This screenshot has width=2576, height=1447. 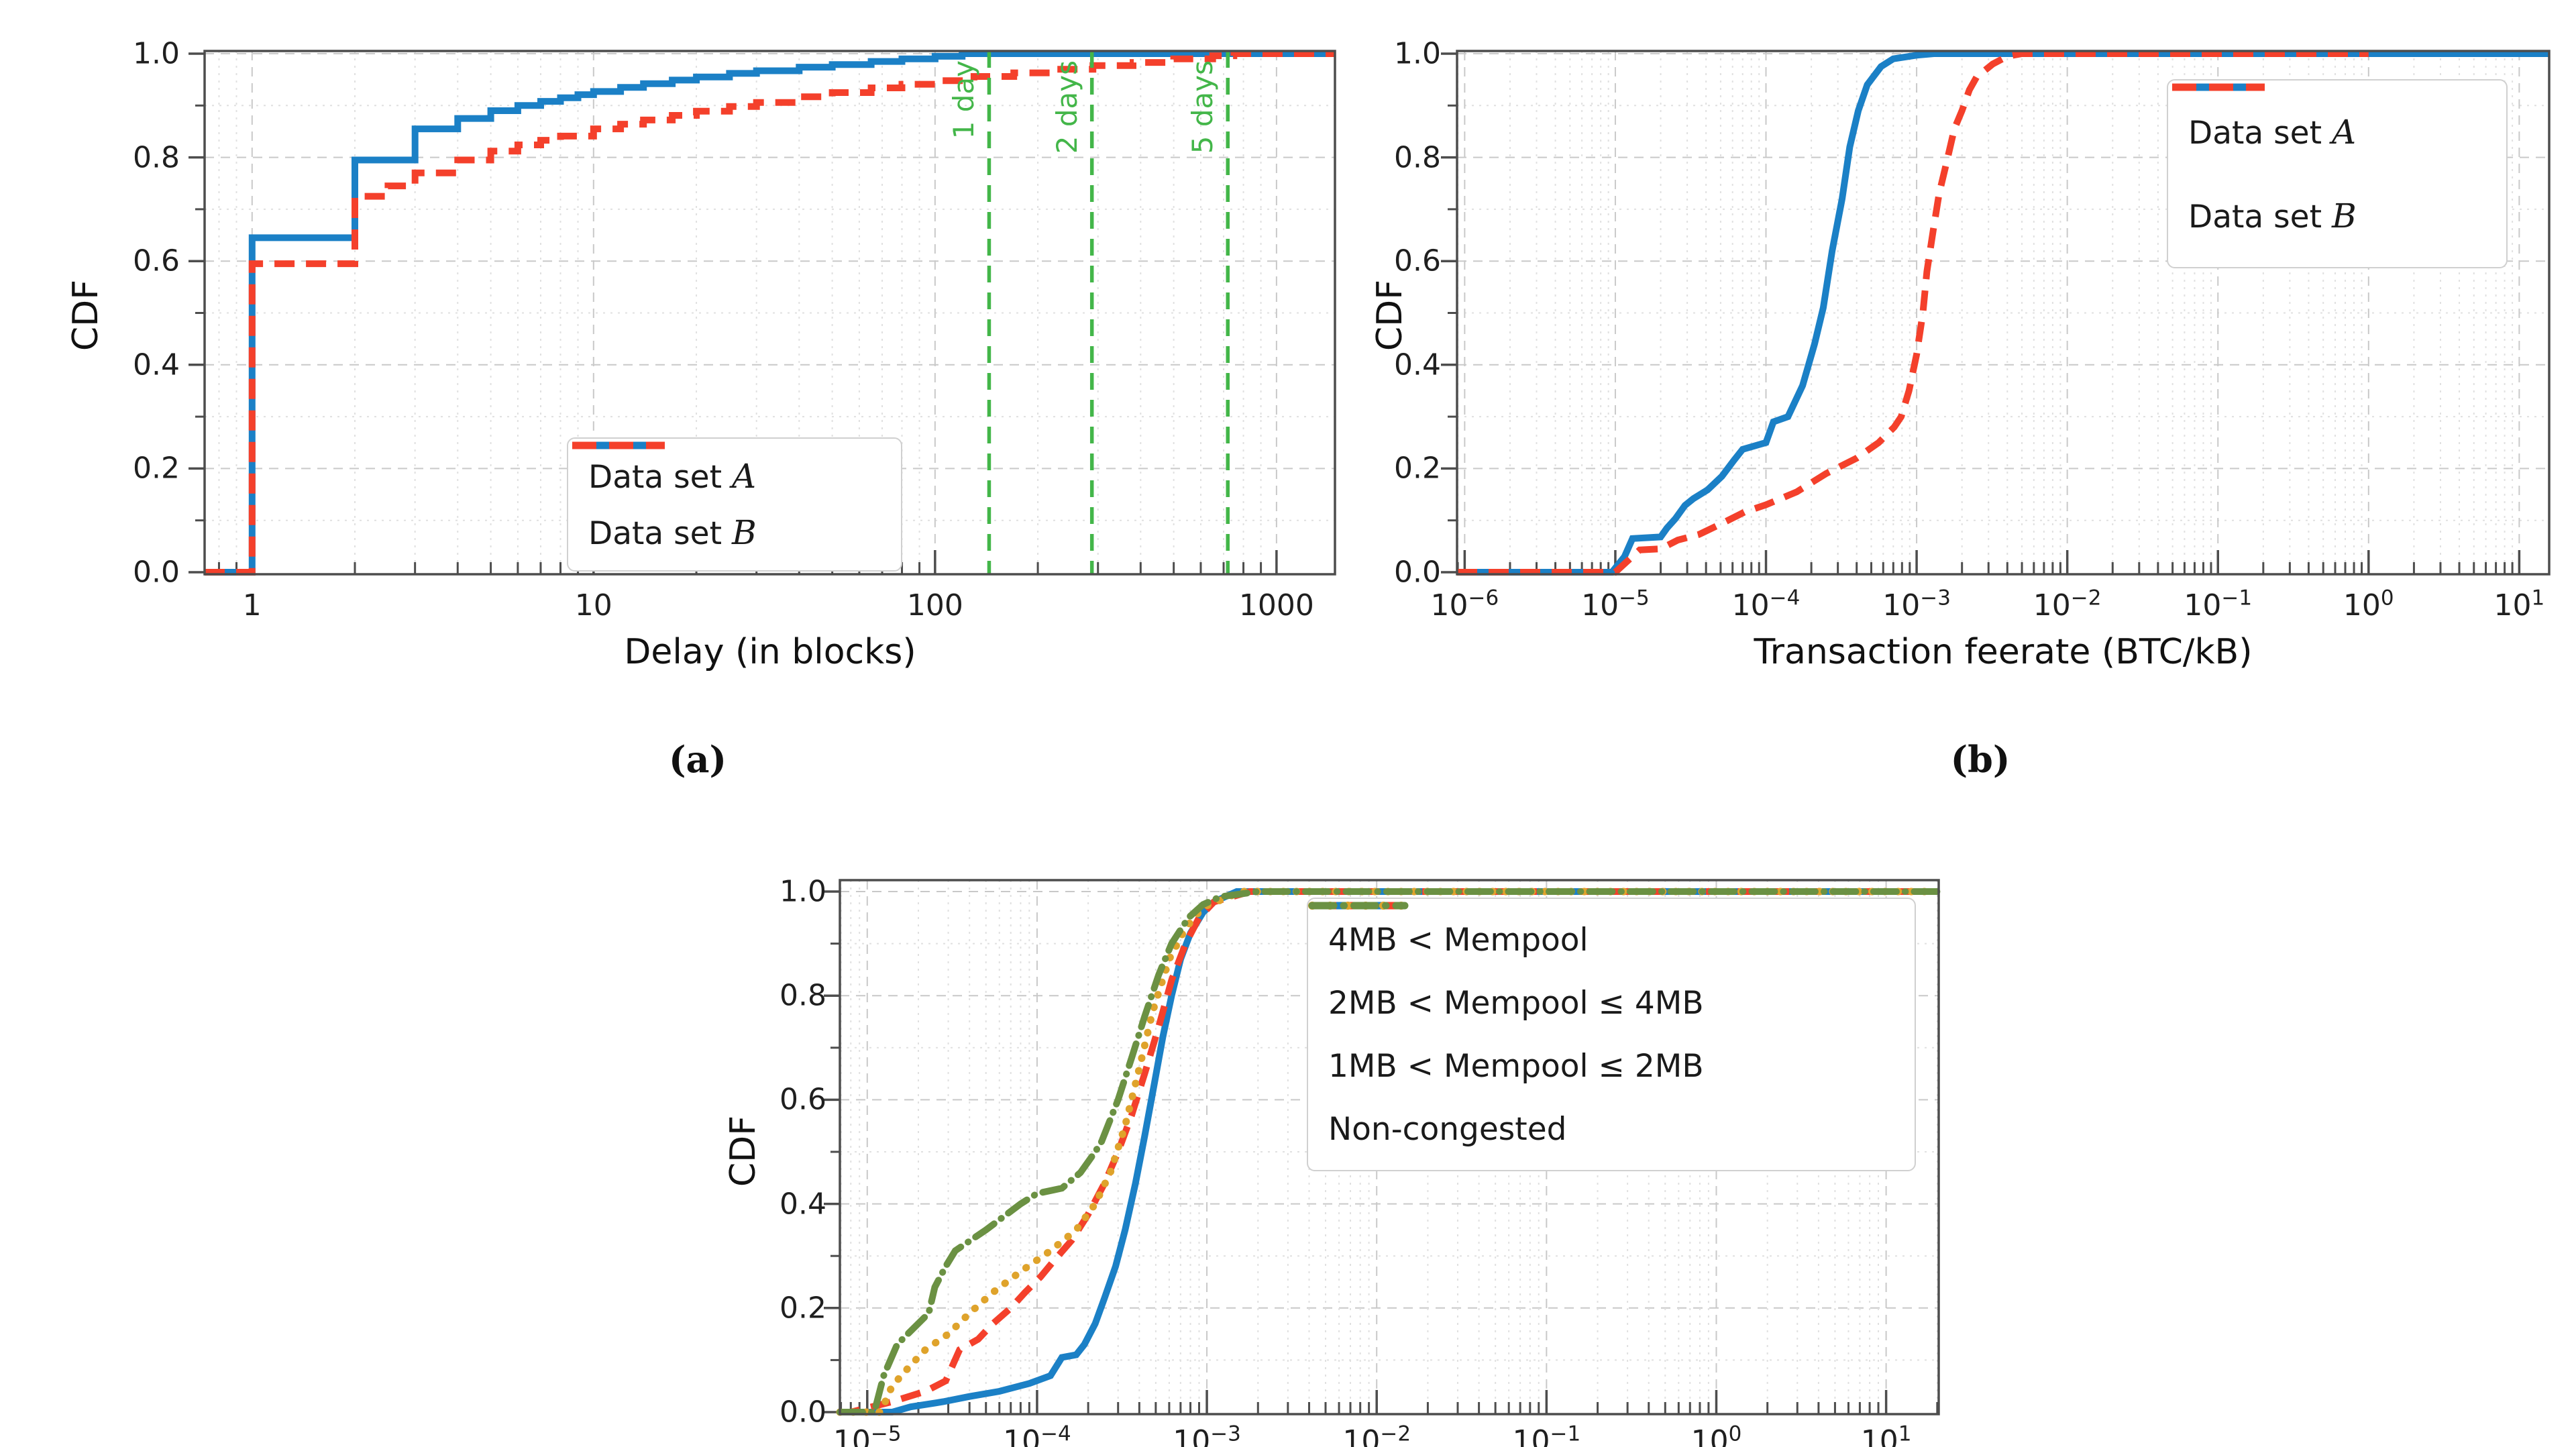 What do you see at coordinates (1203, 107) in the screenshot?
I see `vline-label-5-days: 5 days` at bounding box center [1203, 107].